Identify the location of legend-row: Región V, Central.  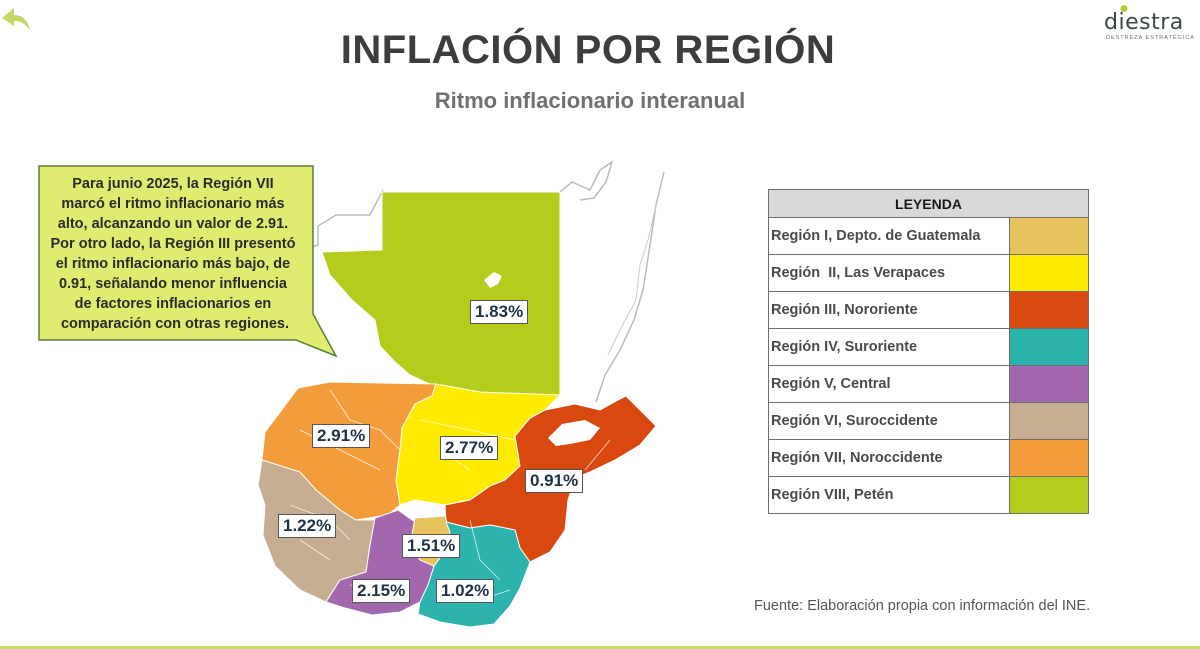
(928, 384).